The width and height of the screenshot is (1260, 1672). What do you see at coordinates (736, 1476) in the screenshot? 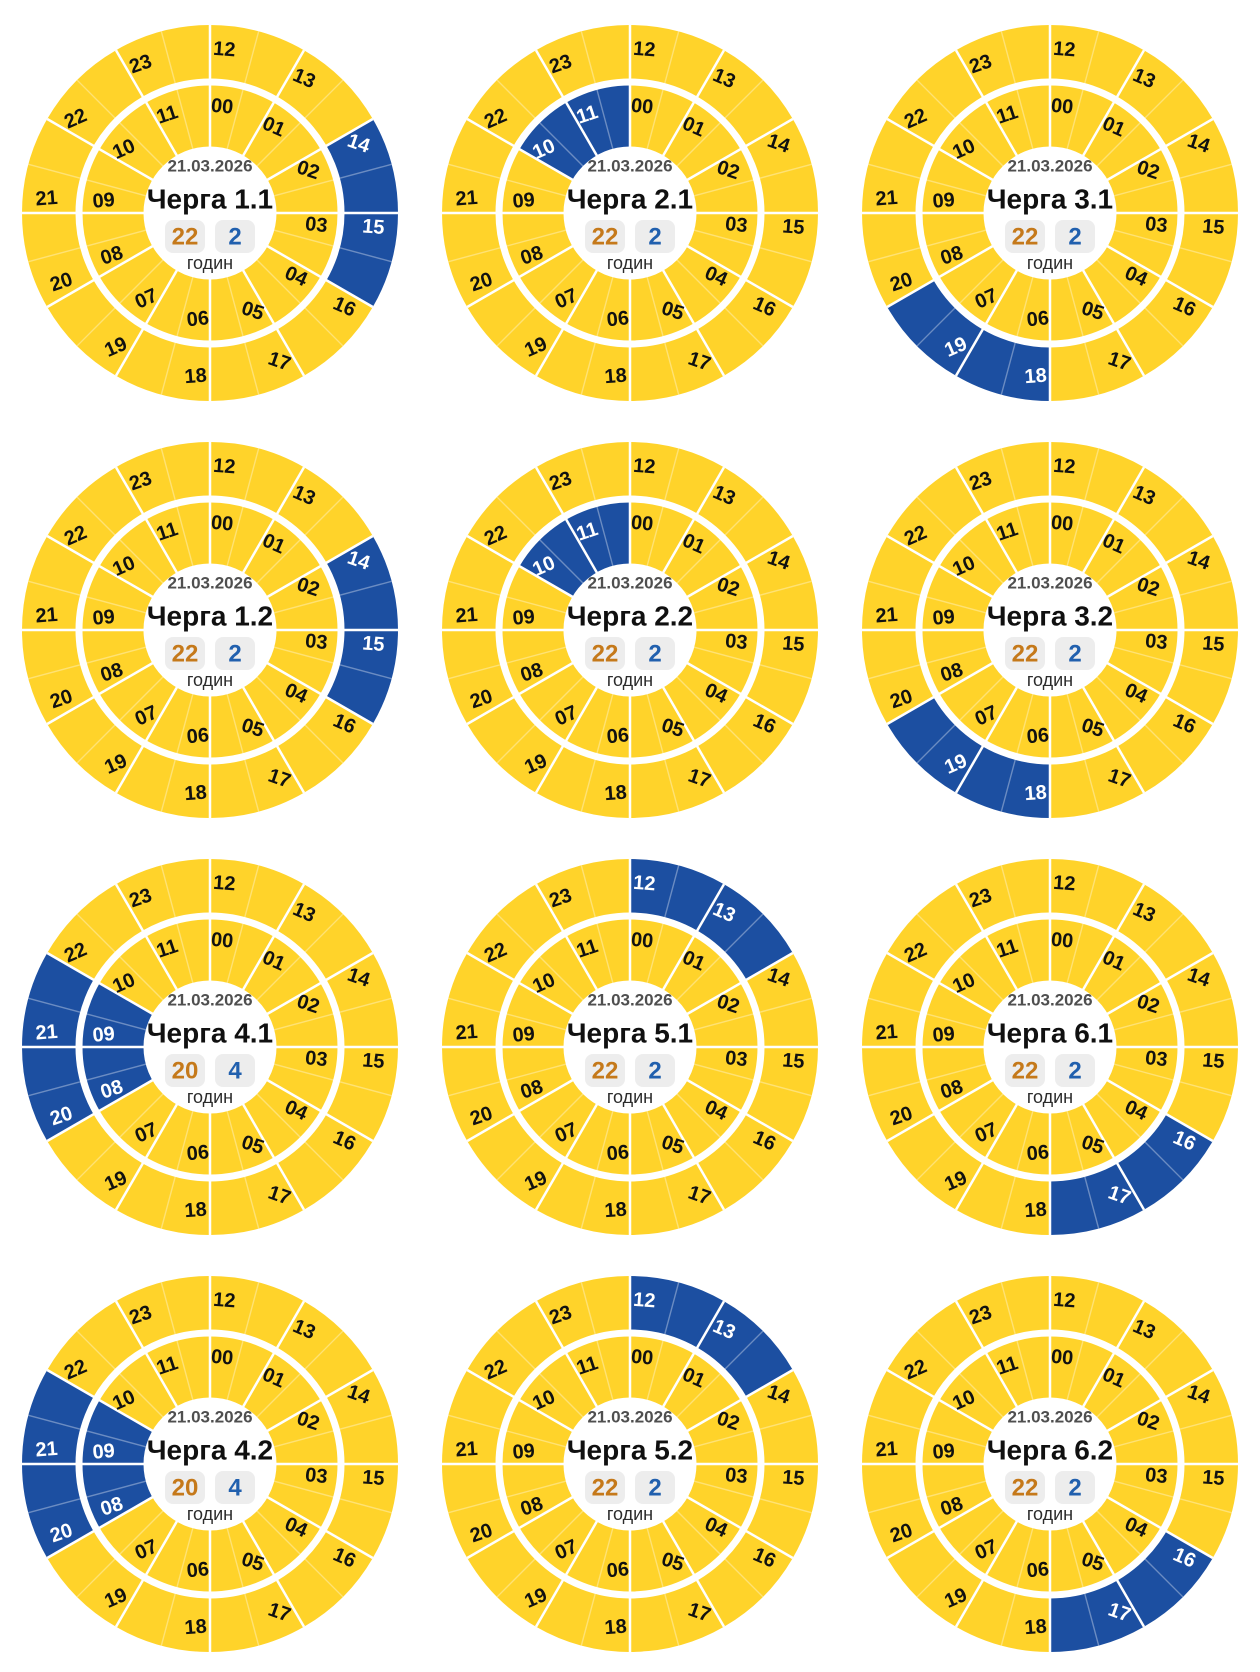
I see `hour-label: 03` at bounding box center [736, 1476].